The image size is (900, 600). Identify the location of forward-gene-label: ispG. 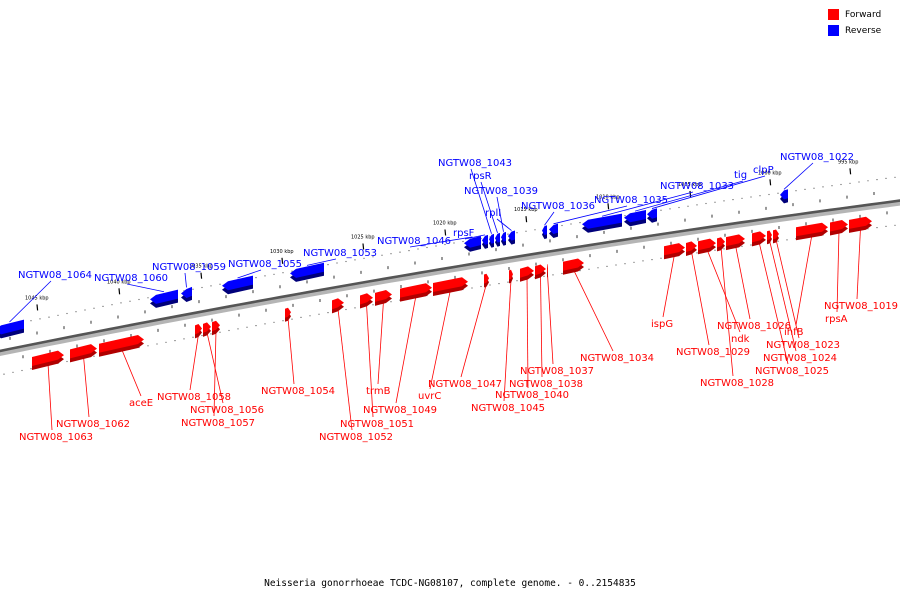
(662, 324).